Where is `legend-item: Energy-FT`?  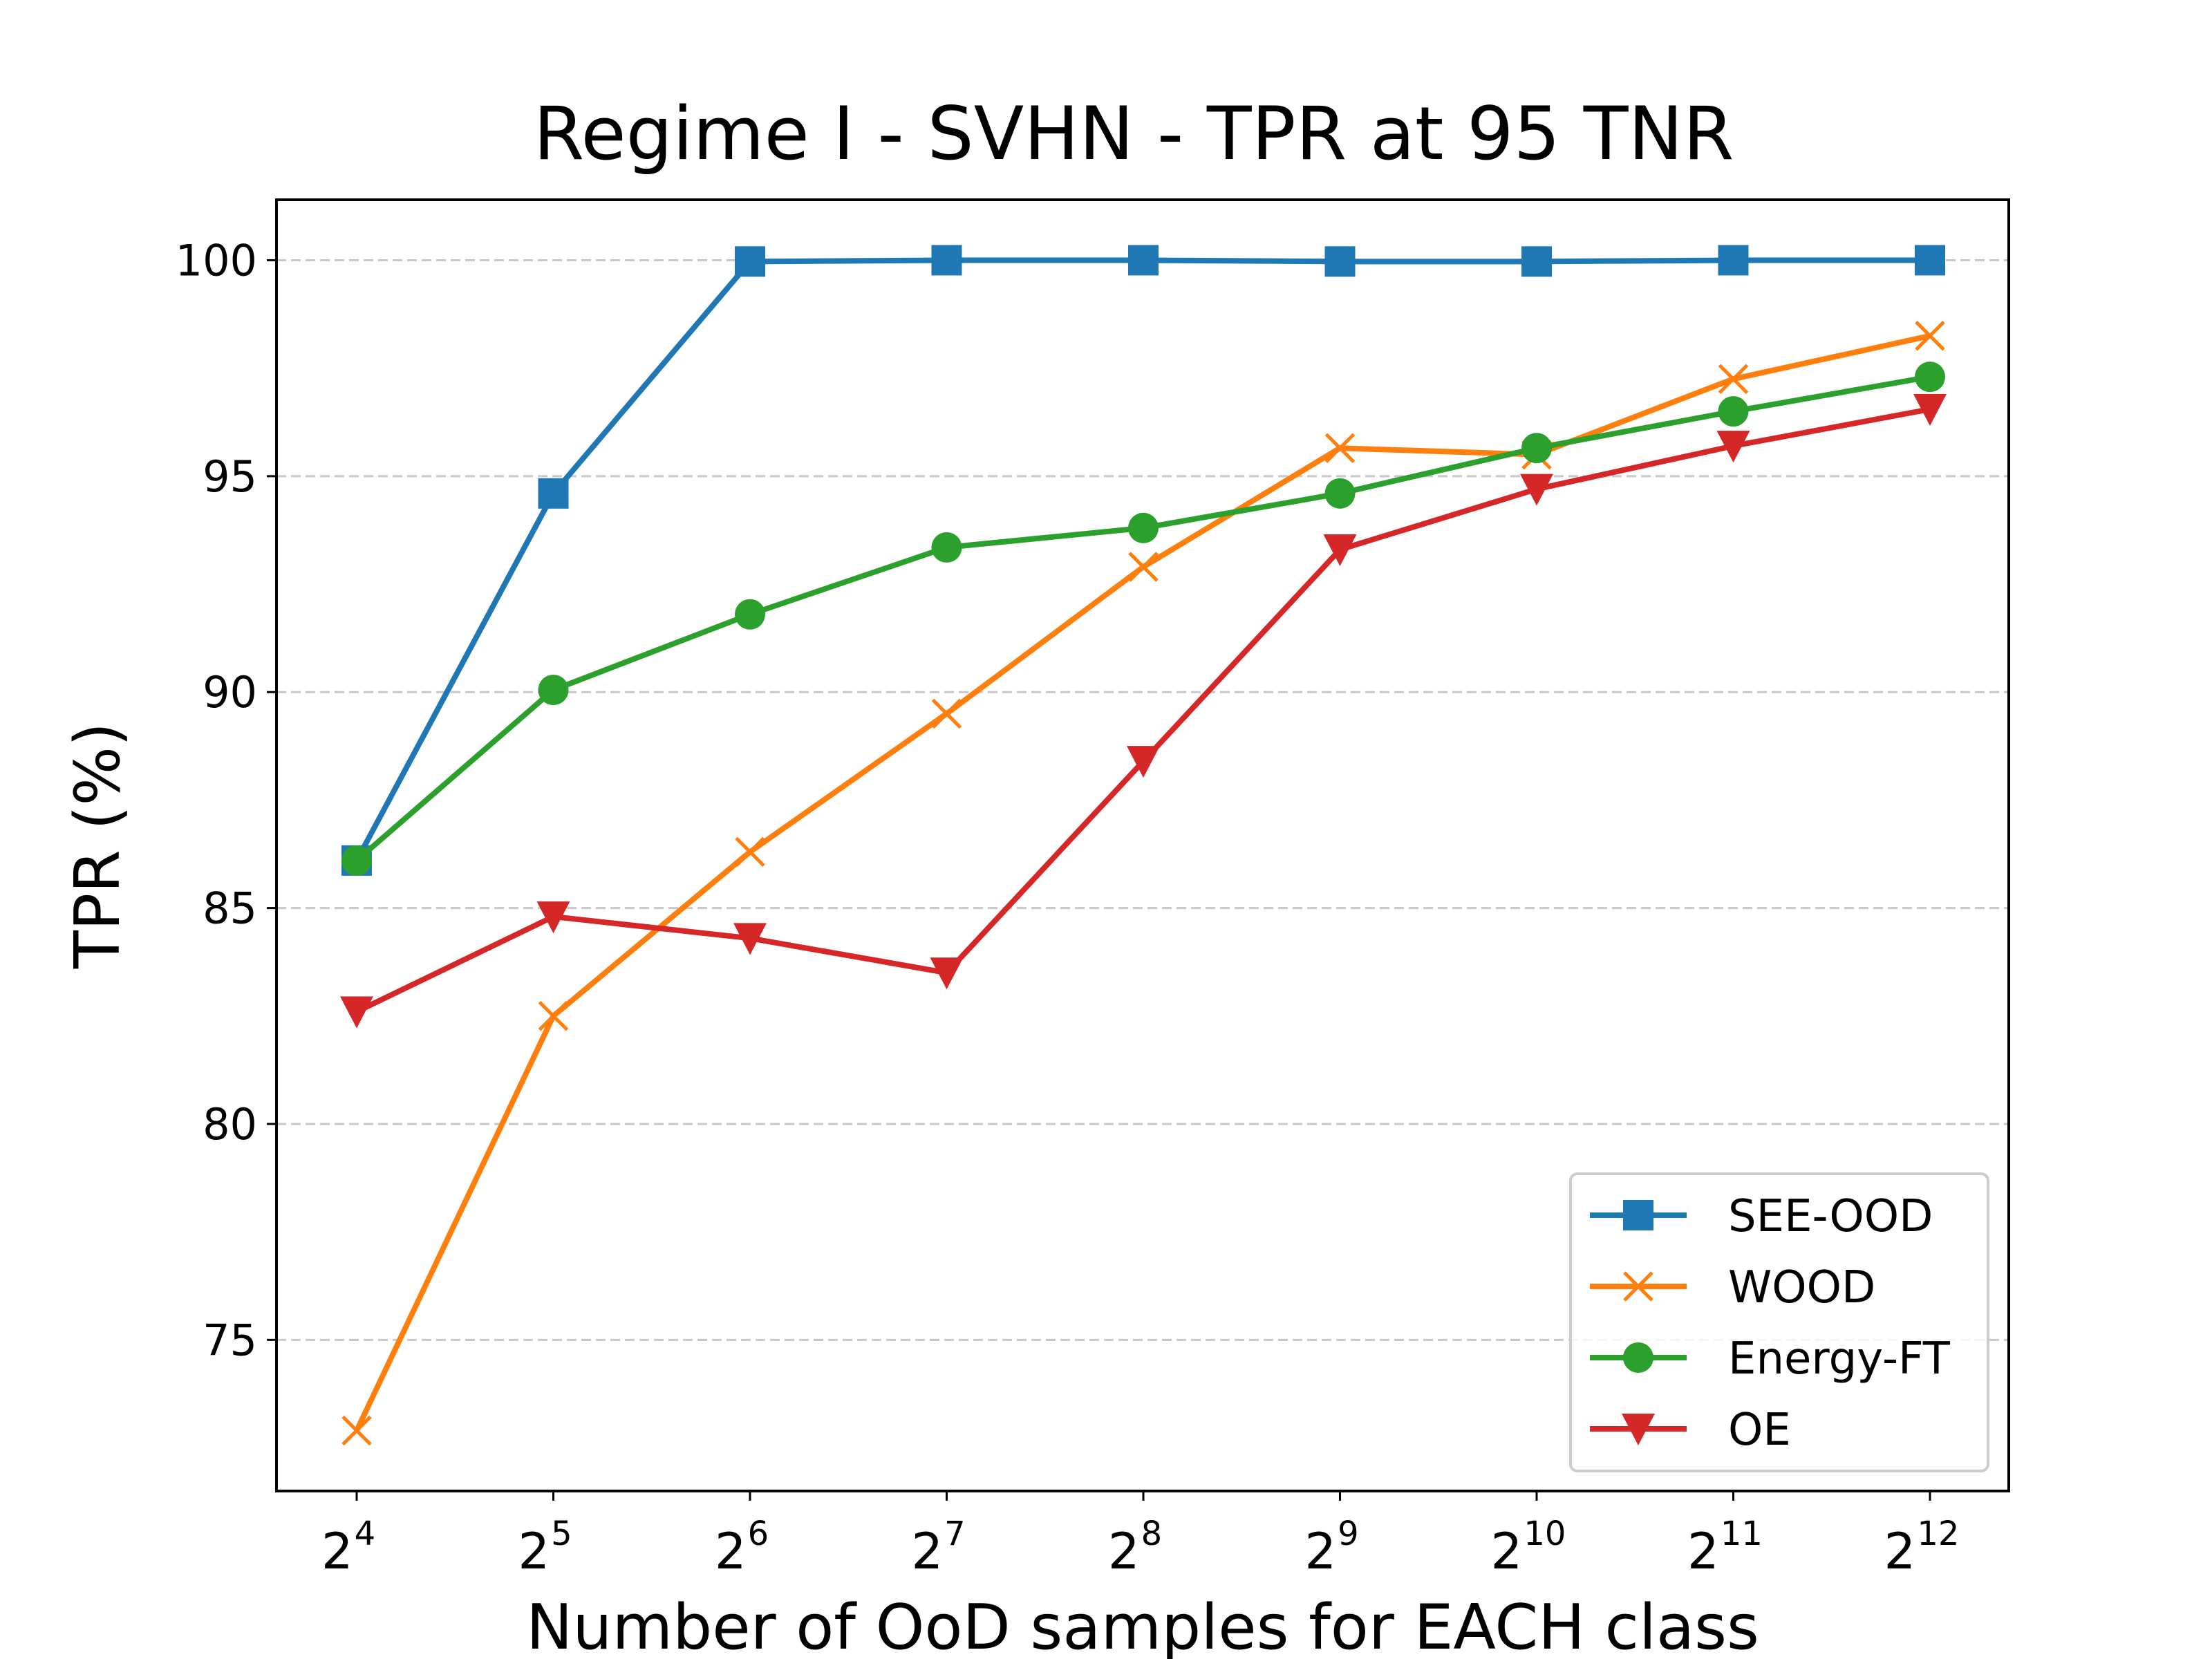
legend-item: Energy-FT is located at coordinates (1770, 1359).